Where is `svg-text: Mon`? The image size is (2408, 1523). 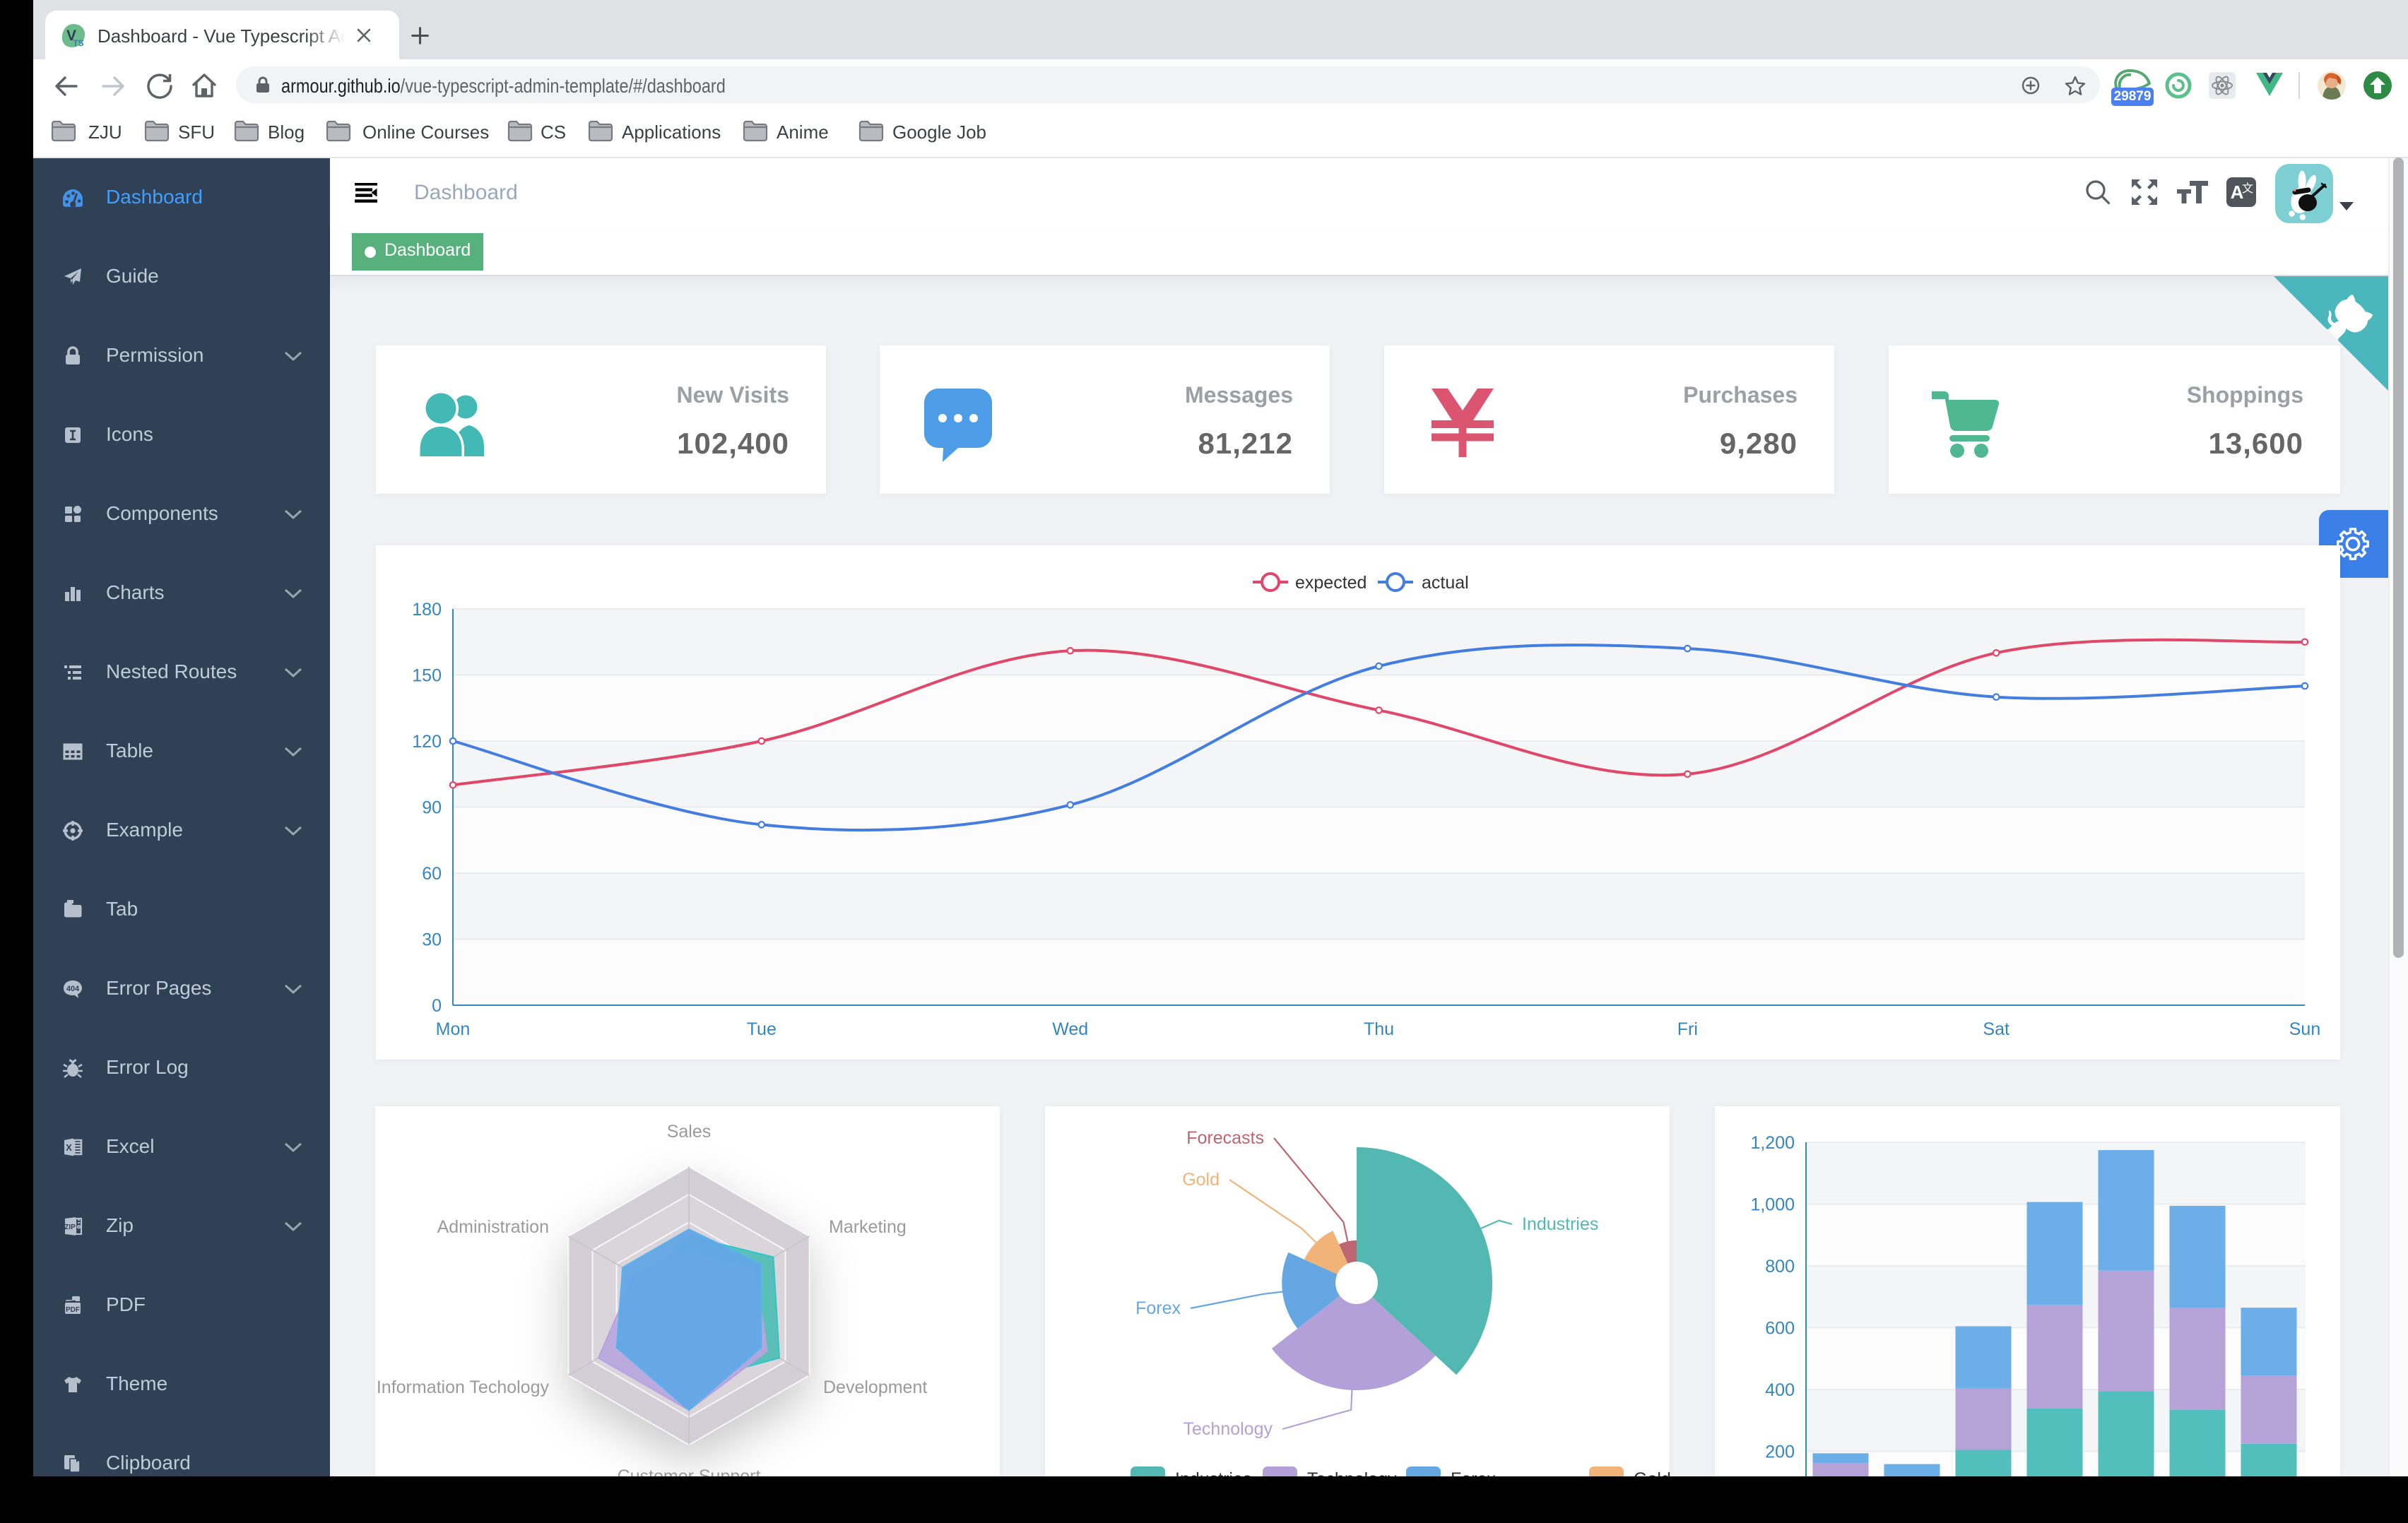 svg-text: Mon is located at coordinates (453, 1029).